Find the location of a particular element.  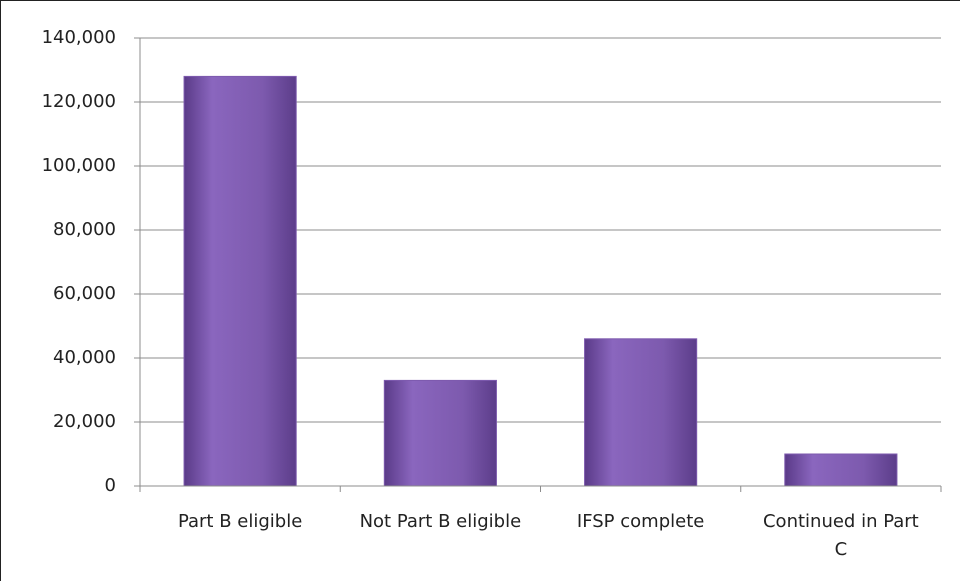

x-tick-label: Part B eligible is located at coordinates (240, 521).